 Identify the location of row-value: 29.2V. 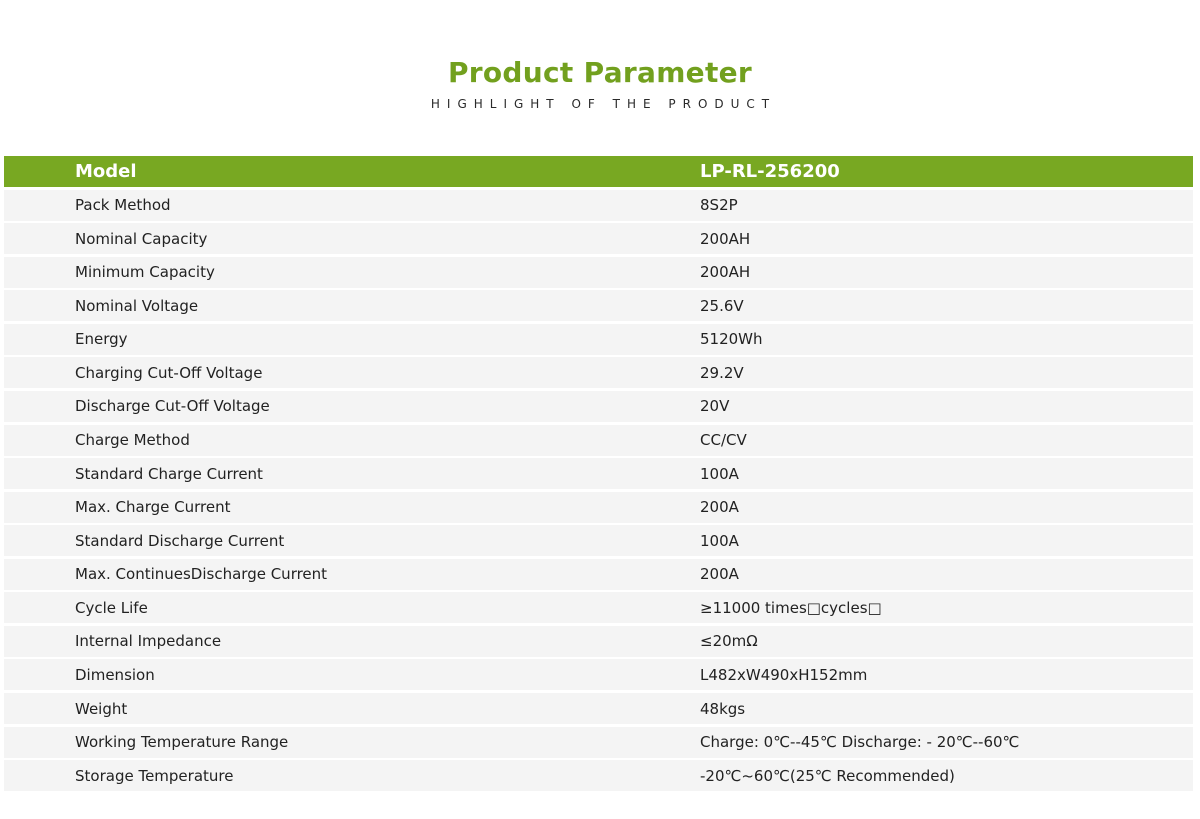
(722, 372).